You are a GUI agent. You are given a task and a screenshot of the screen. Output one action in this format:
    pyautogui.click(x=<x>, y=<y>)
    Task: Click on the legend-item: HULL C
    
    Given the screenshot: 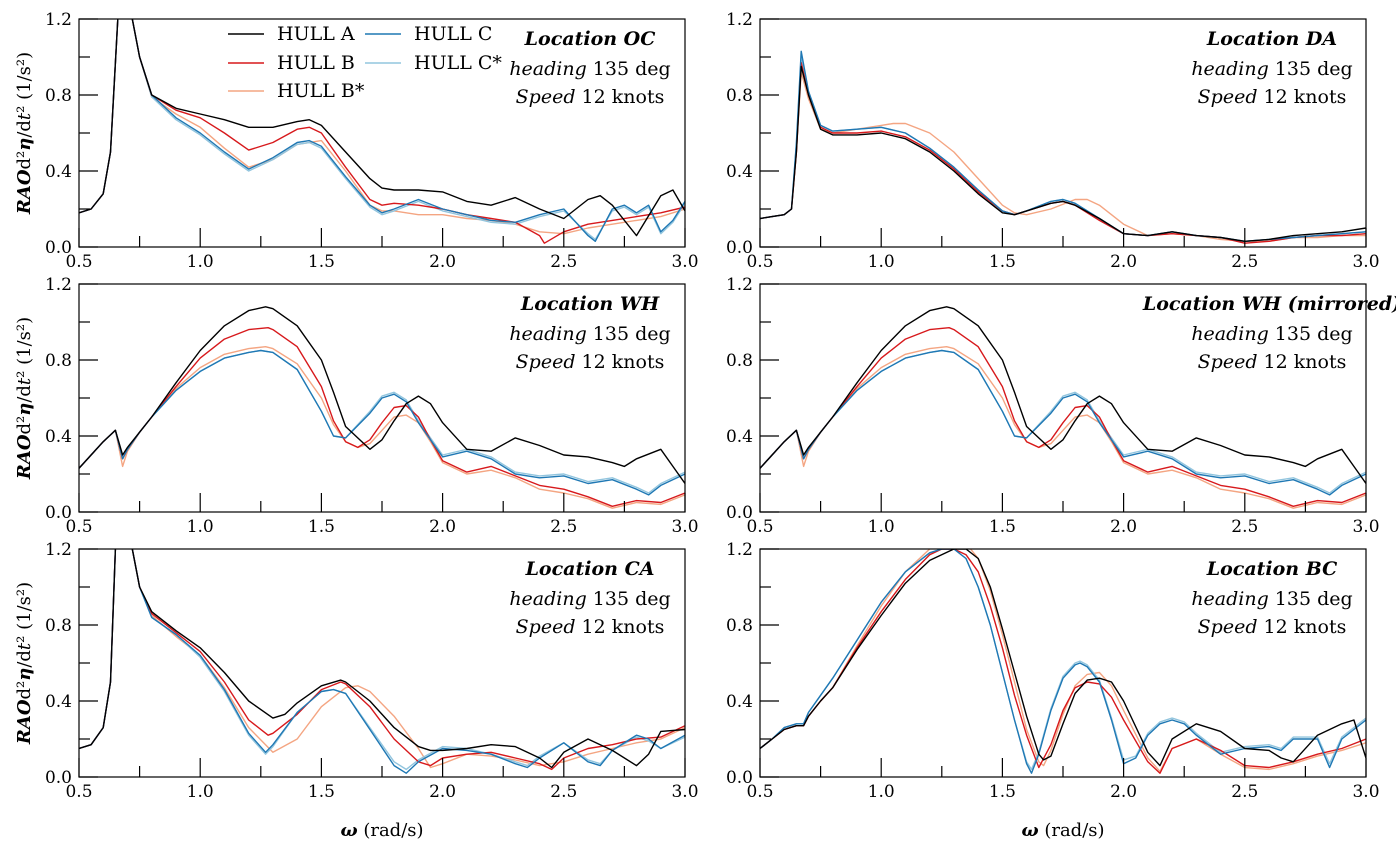 What is the action you would take?
    pyautogui.click(x=428, y=34)
    